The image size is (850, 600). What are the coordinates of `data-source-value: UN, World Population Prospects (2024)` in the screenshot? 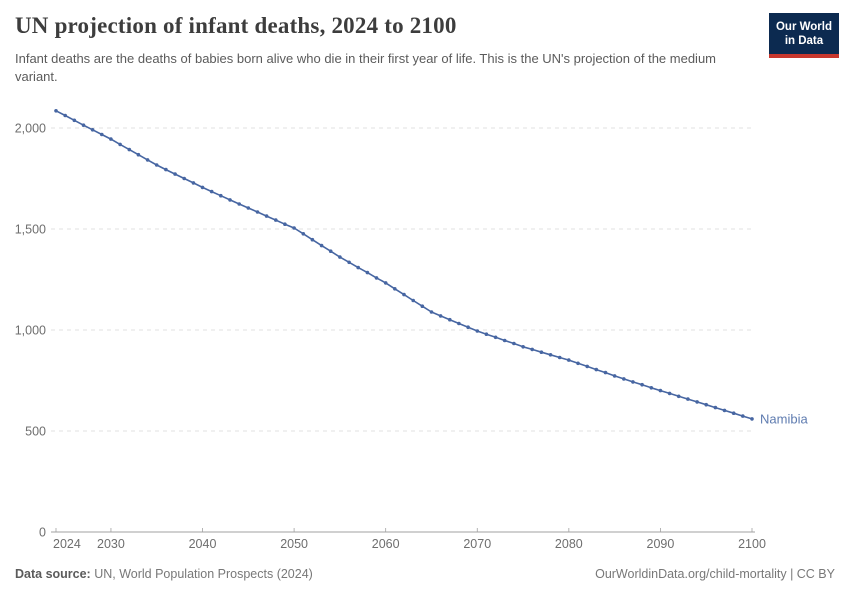 It's located at (201, 574).